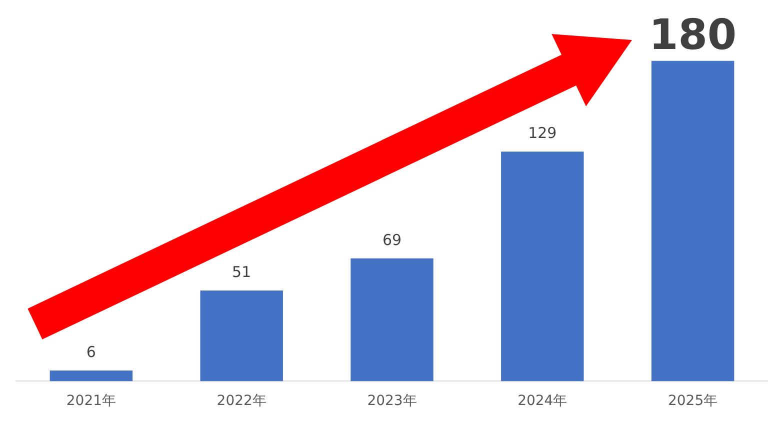  What do you see at coordinates (693, 401) in the screenshot?
I see `x-tick-label: 2025年` at bounding box center [693, 401].